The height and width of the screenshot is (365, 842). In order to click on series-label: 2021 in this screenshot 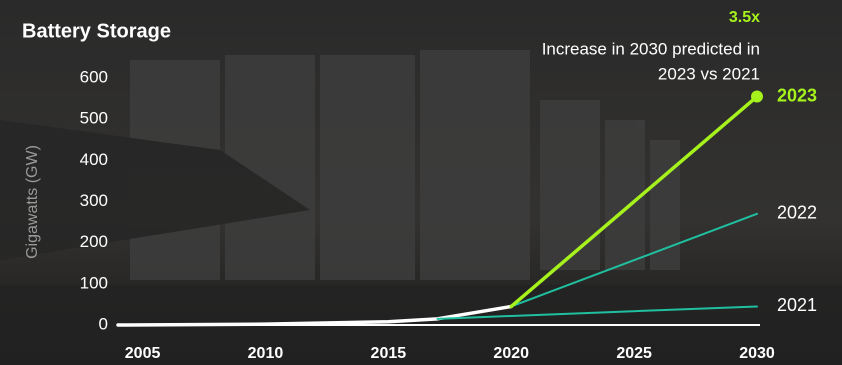, I will do `click(797, 305)`.